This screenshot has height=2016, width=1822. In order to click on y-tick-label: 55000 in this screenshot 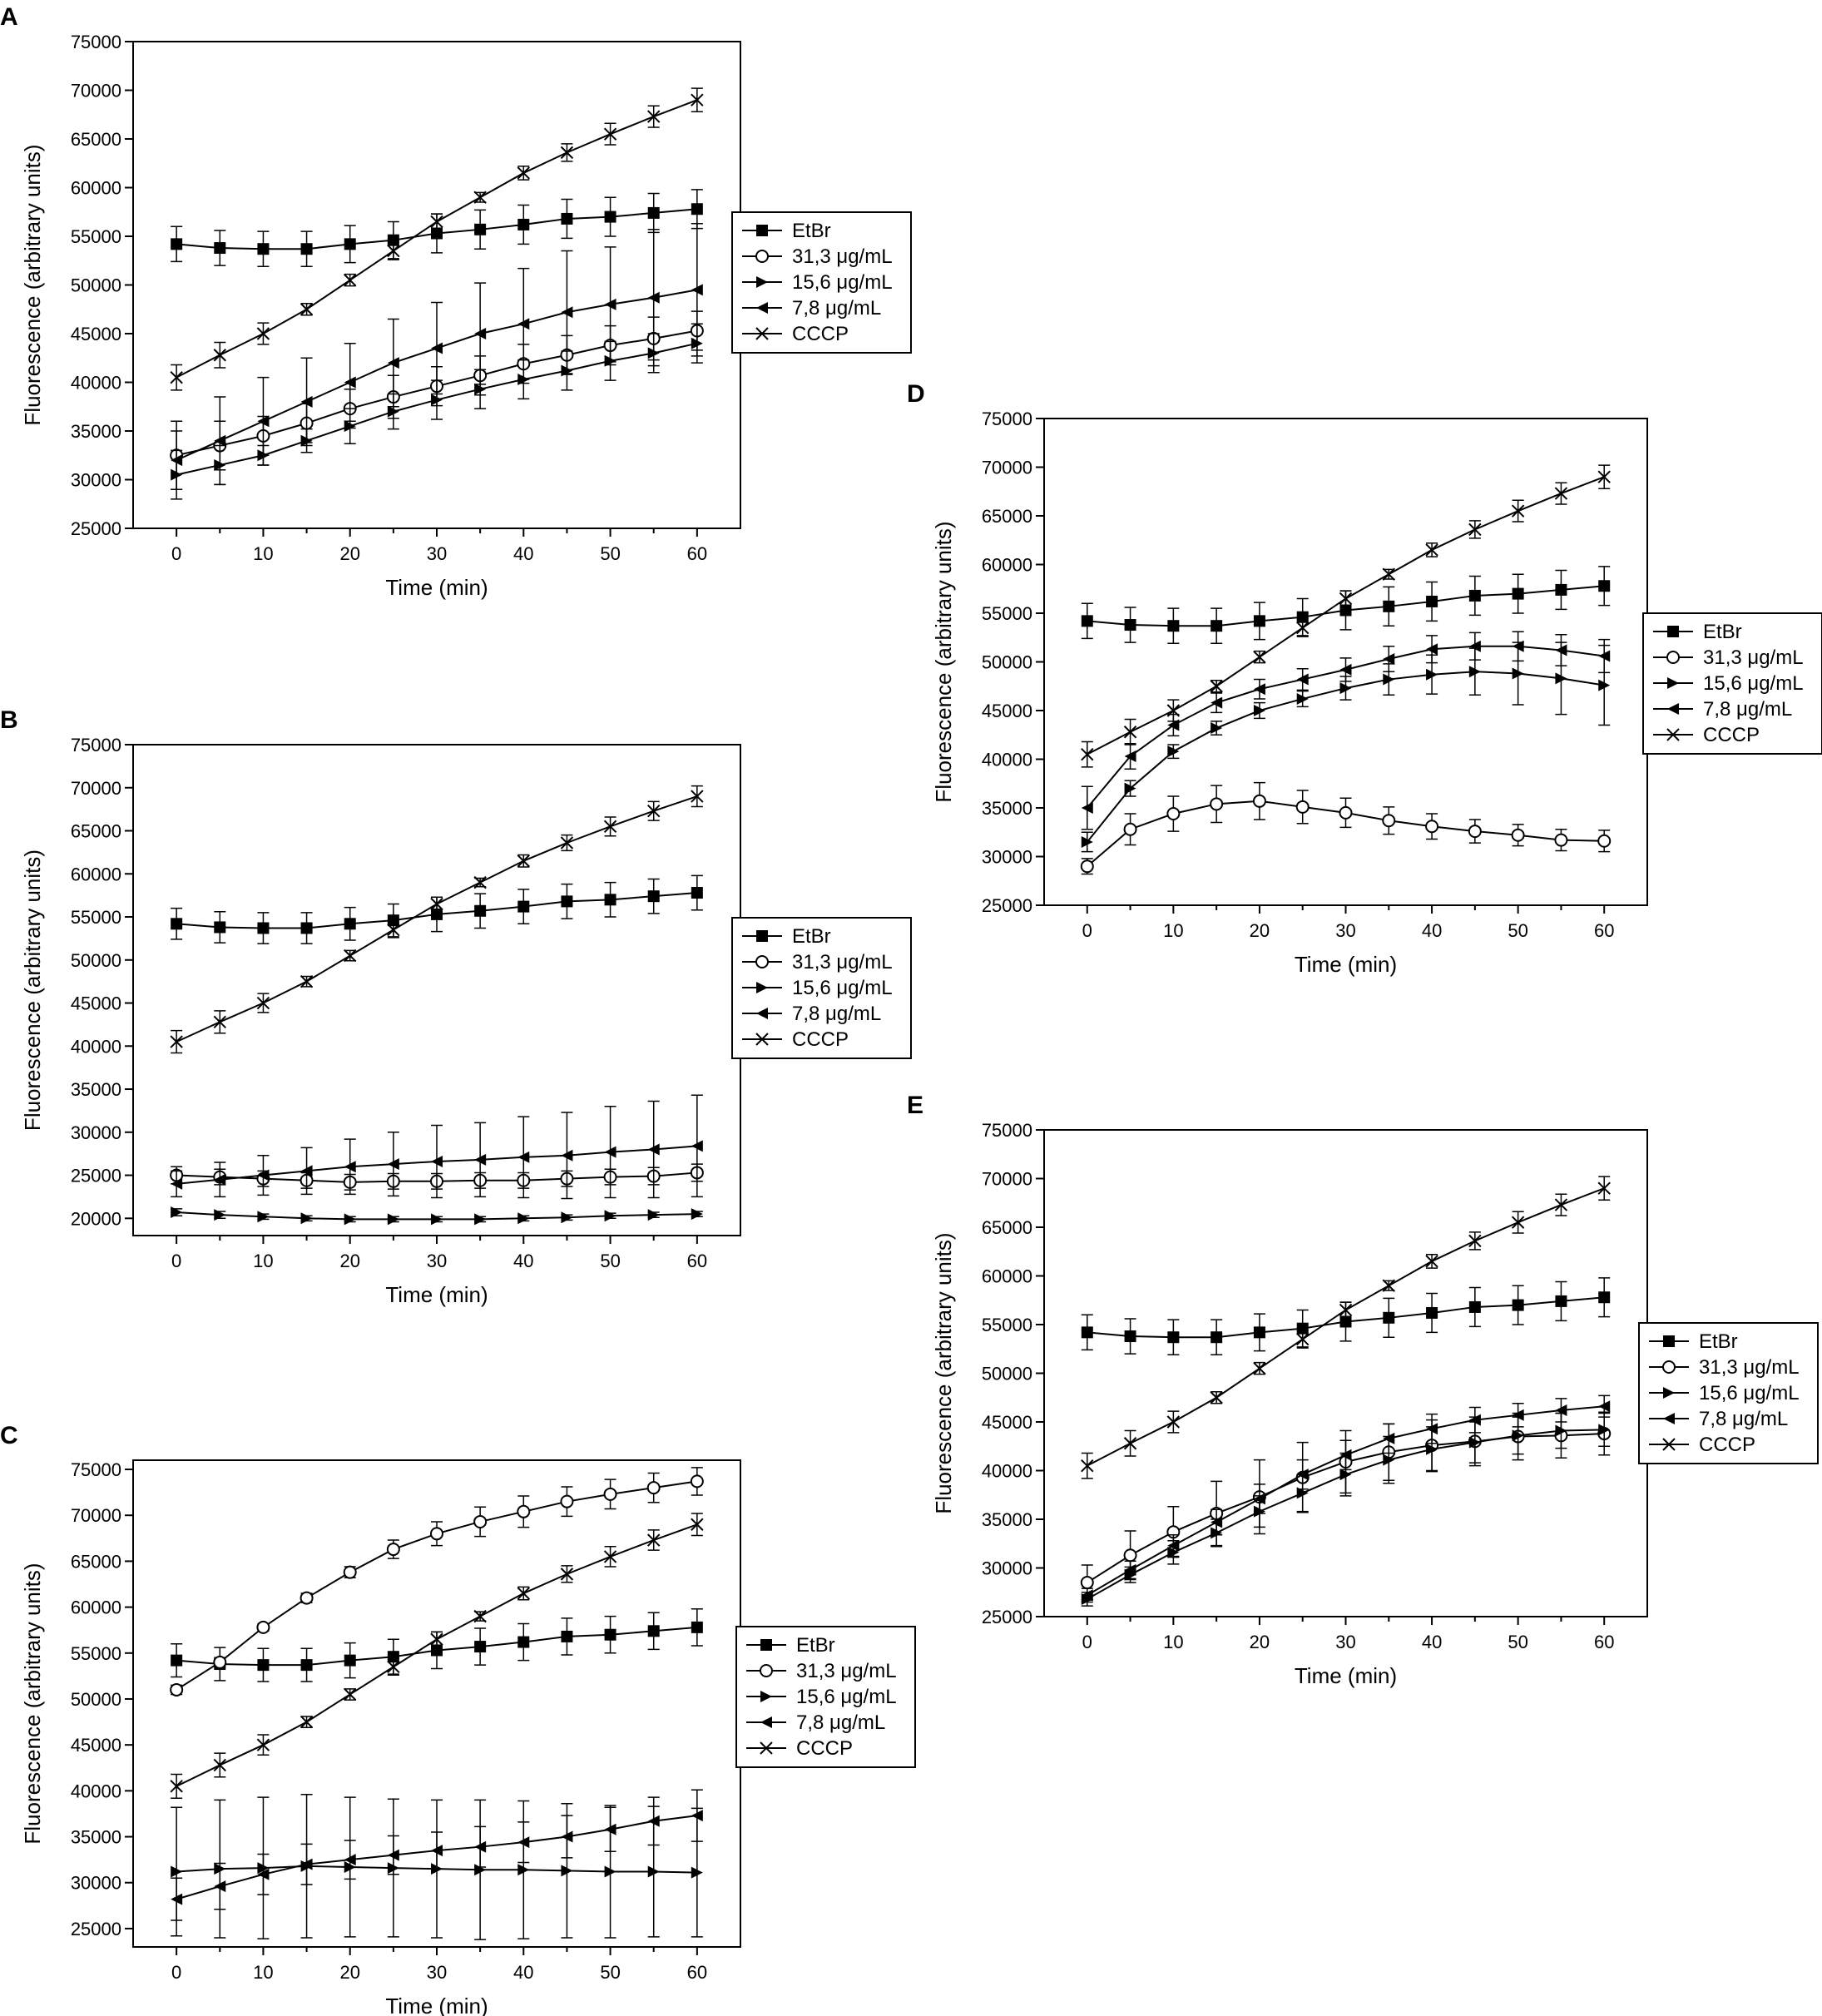, I will do `click(96, 917)`.